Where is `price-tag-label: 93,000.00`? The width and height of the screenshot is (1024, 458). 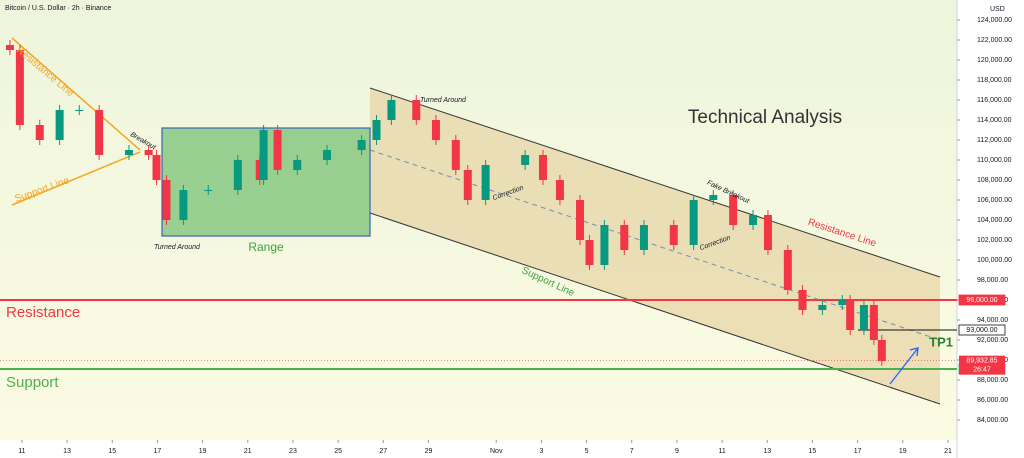 price-tag-label: 93,000.00 is located at coordinates (981, 330).